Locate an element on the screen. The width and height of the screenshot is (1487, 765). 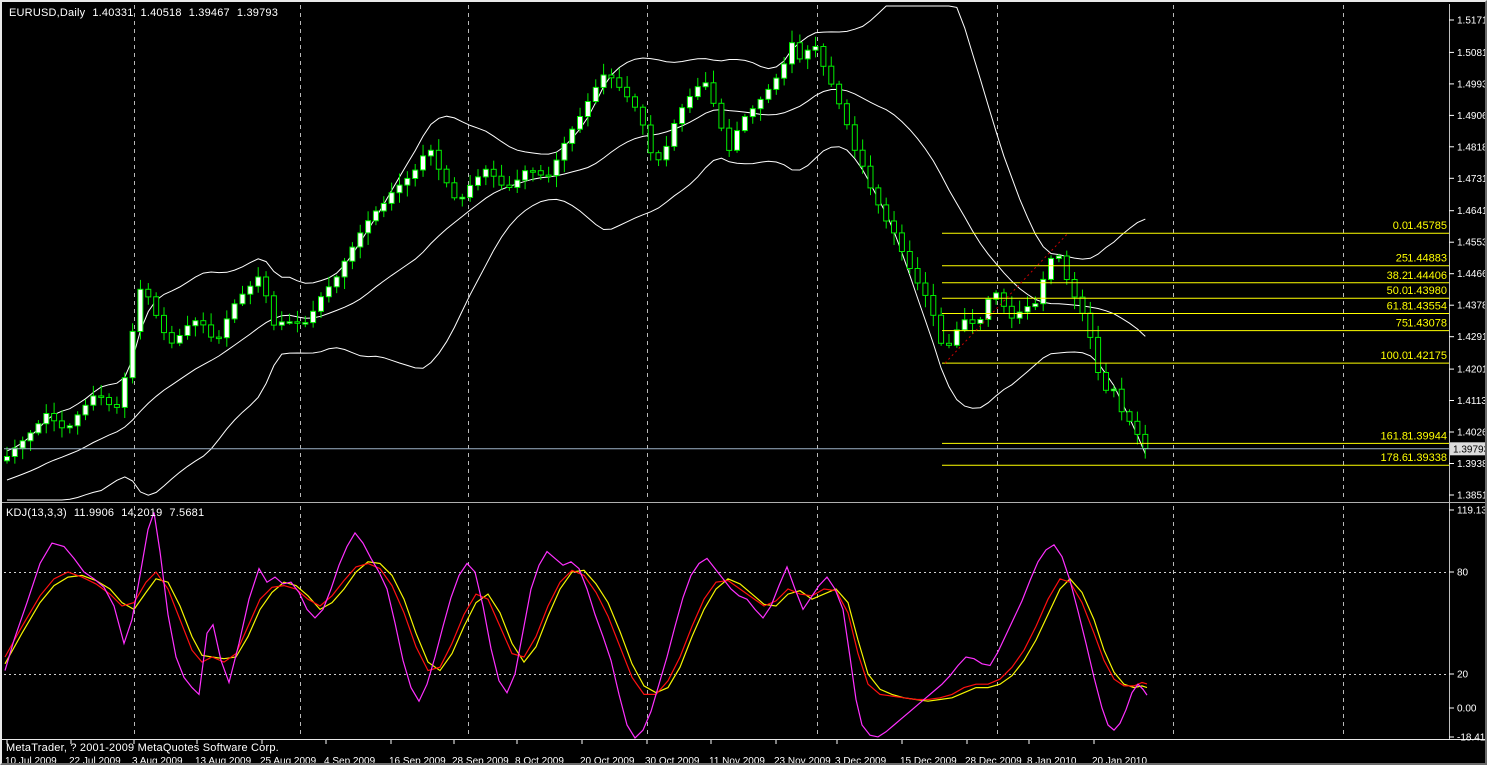
time-axis-label: 10 Jul 2009 is located at coordinates (31, 760).